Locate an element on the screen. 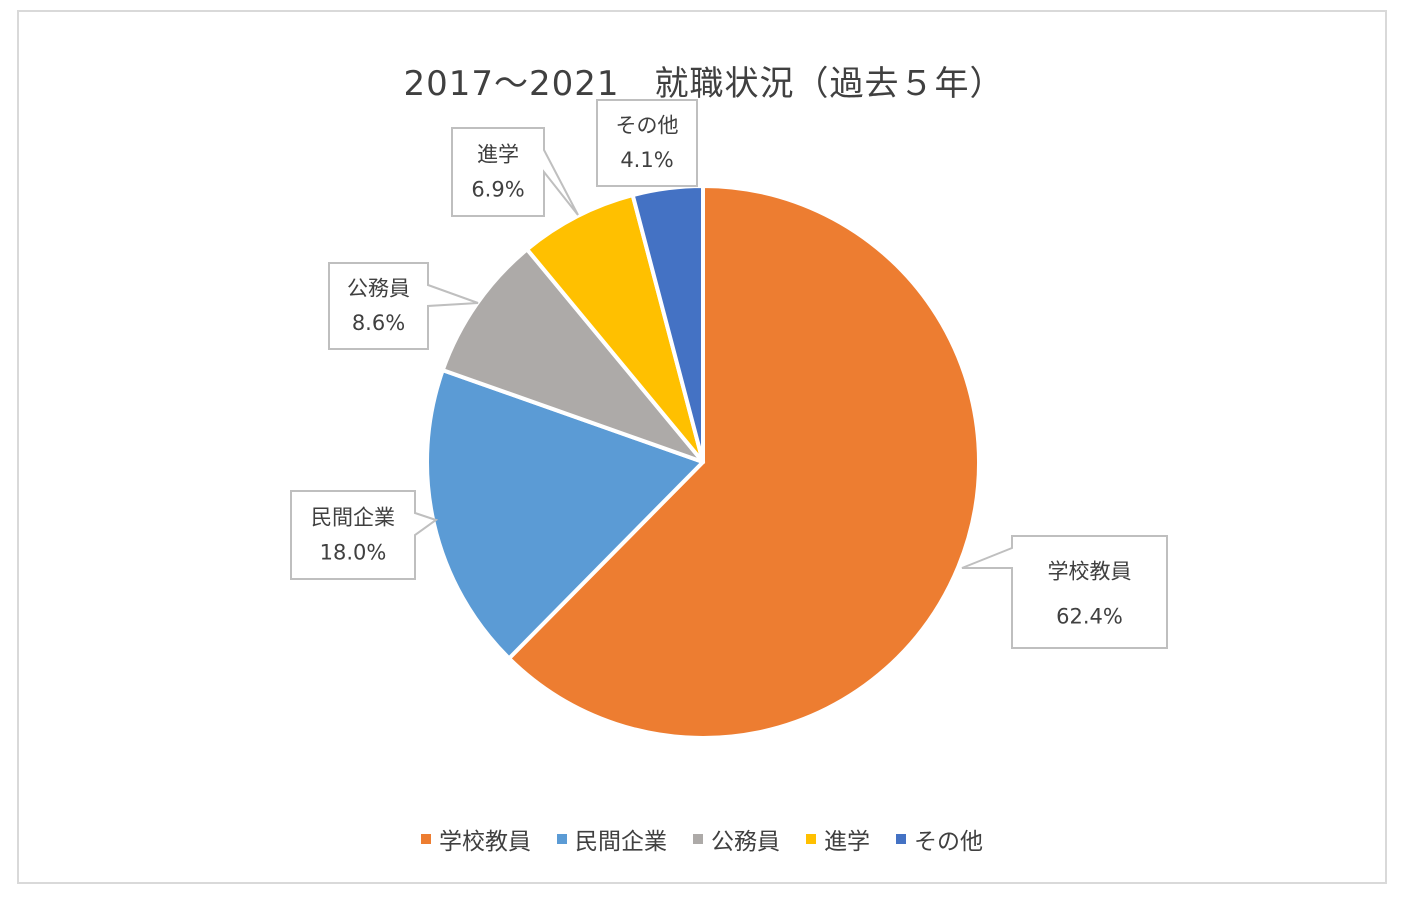 The image size is (1404, 900). data-label-category: 進学 is located at coordinates (498, 154).